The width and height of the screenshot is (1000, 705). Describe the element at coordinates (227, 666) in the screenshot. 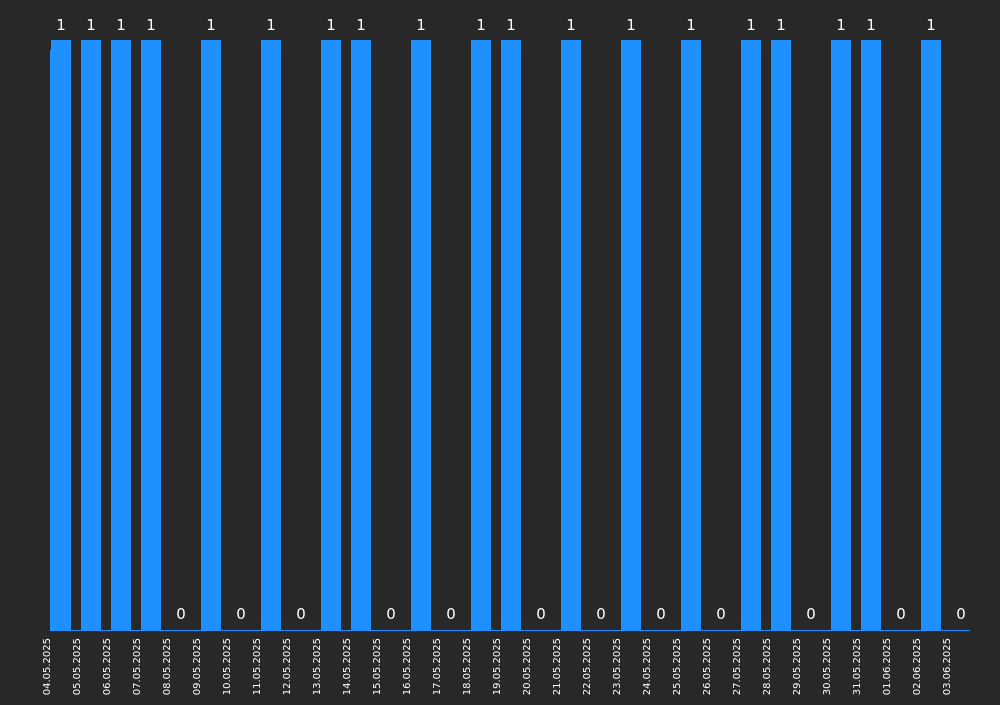

I see `tick-label-10.05.2025: 10.05.2025` at that location.